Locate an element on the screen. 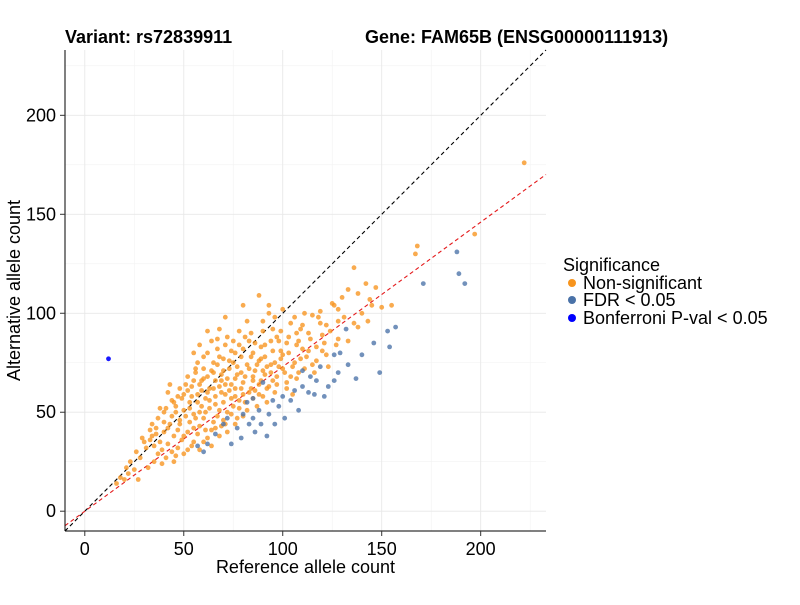  y-axis-label: Alternative allele count is located at coordinates (14, 290).